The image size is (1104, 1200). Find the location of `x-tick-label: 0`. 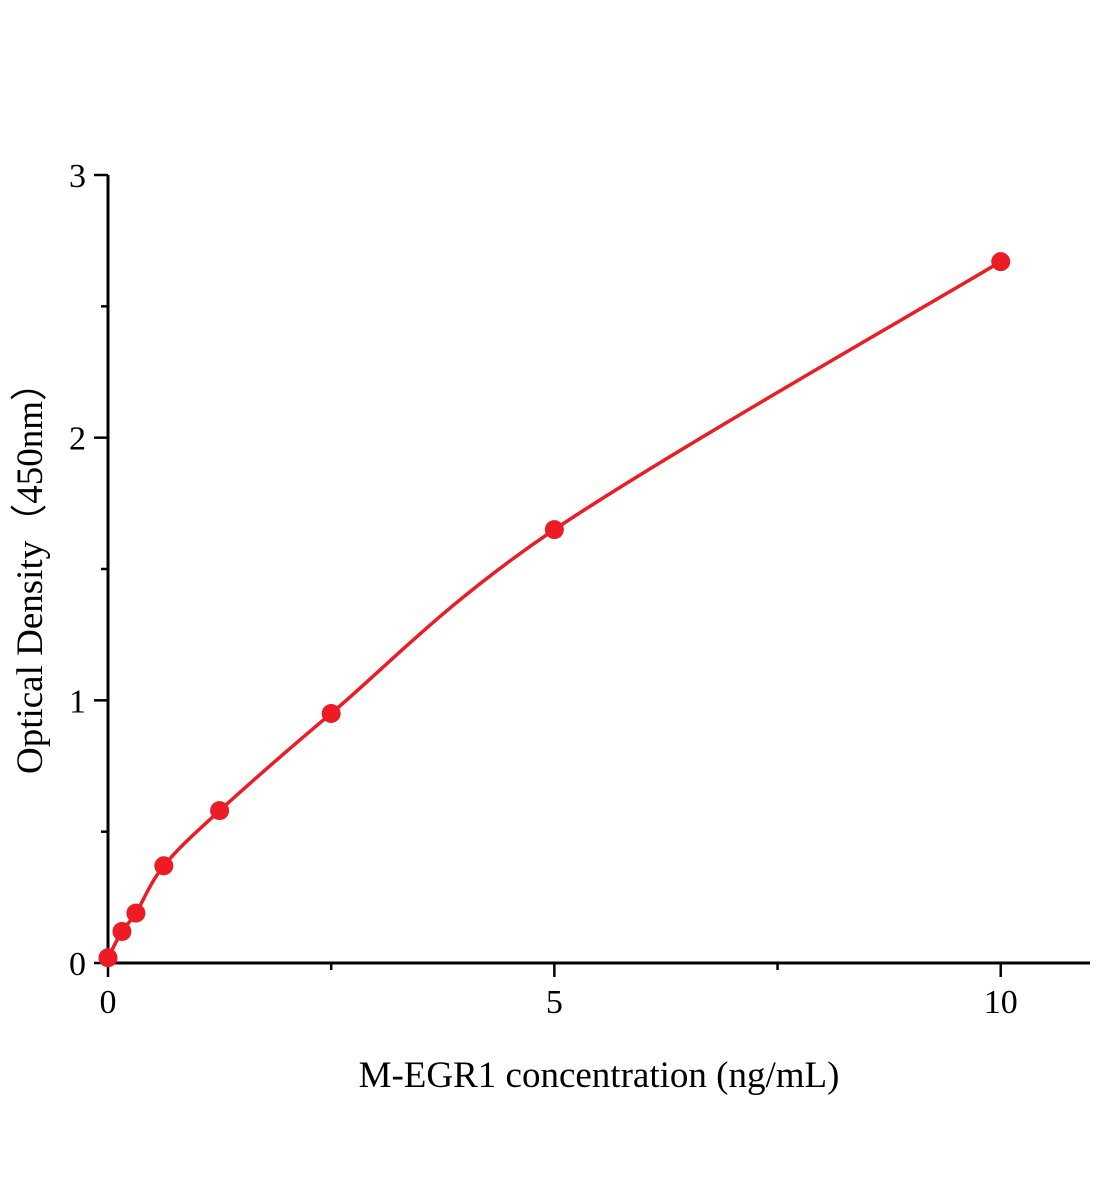

x-tick-label: 0 is located at coordinates (108, 1002).